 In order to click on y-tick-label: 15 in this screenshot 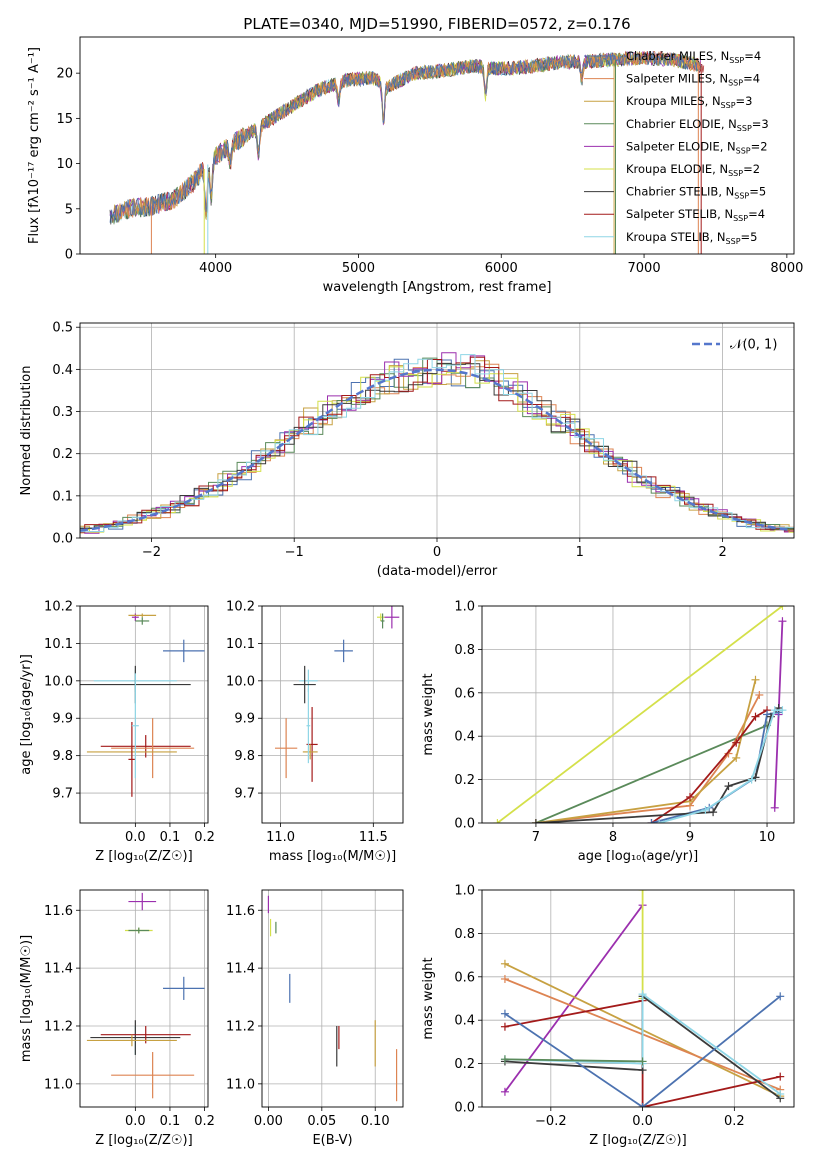, I will do `click(64, 119)`.